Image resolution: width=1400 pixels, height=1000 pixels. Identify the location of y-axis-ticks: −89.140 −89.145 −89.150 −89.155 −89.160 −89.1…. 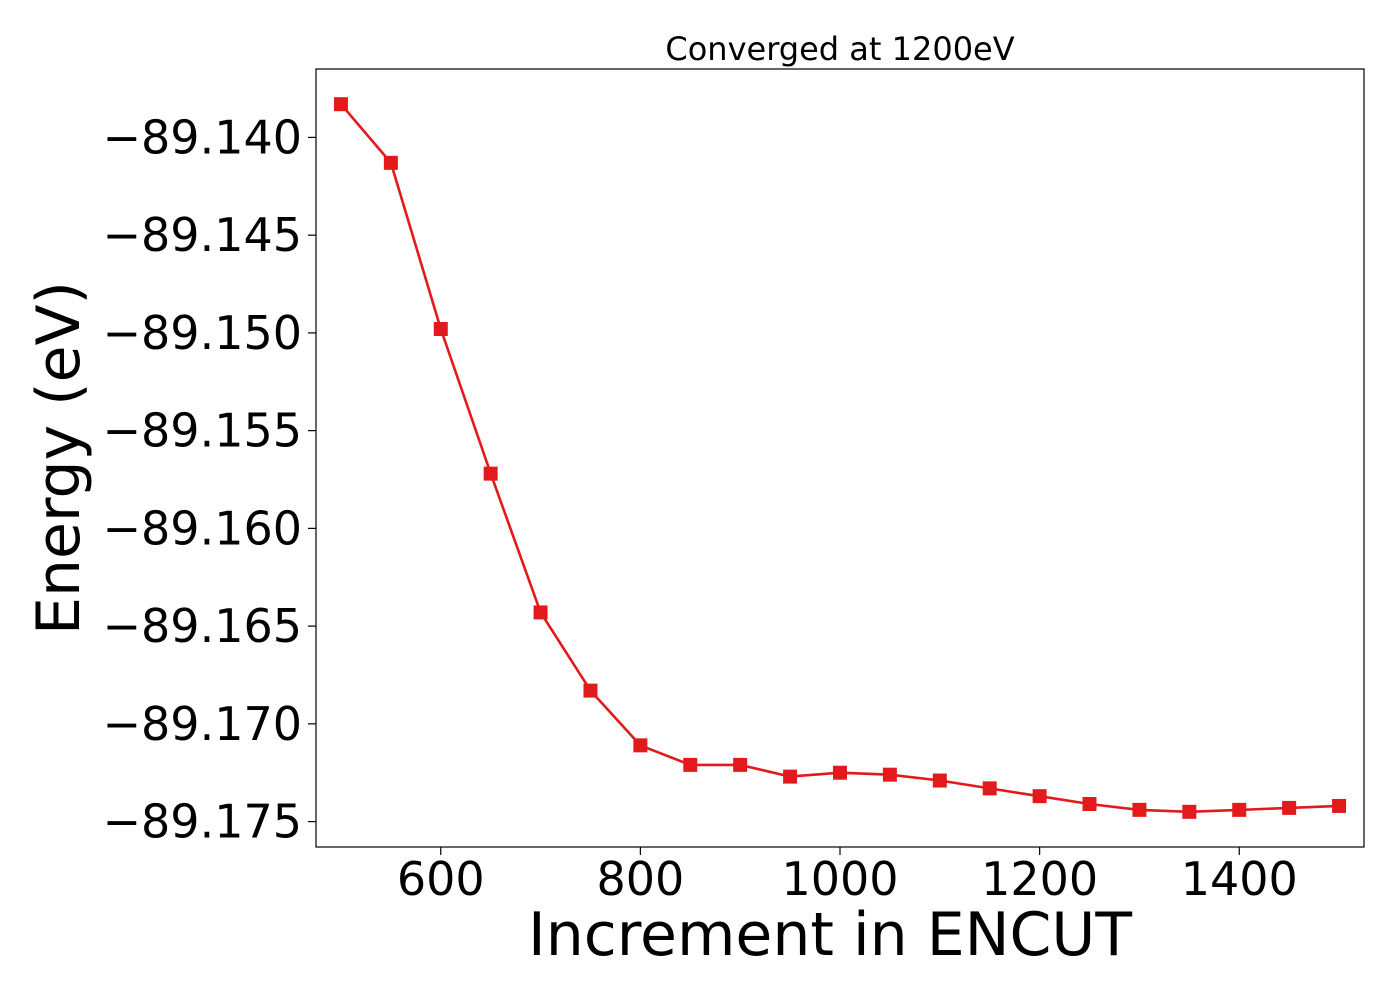
(209, 479).